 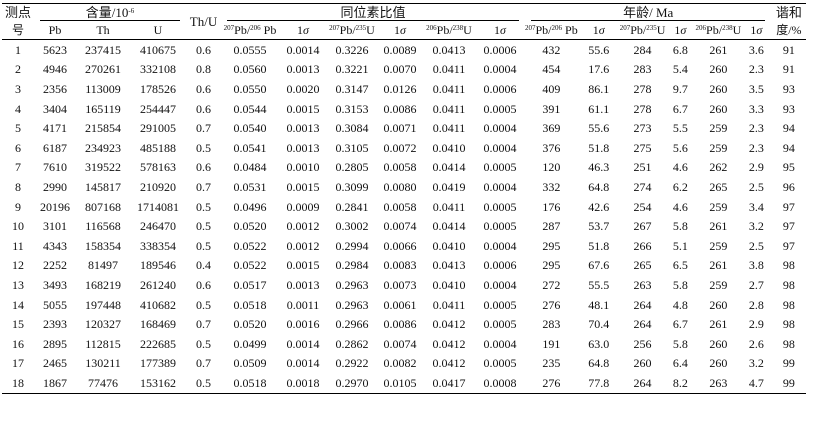 I want to click on cell-age-206-238-sigma: 2.9, so click(x=756, y=167).